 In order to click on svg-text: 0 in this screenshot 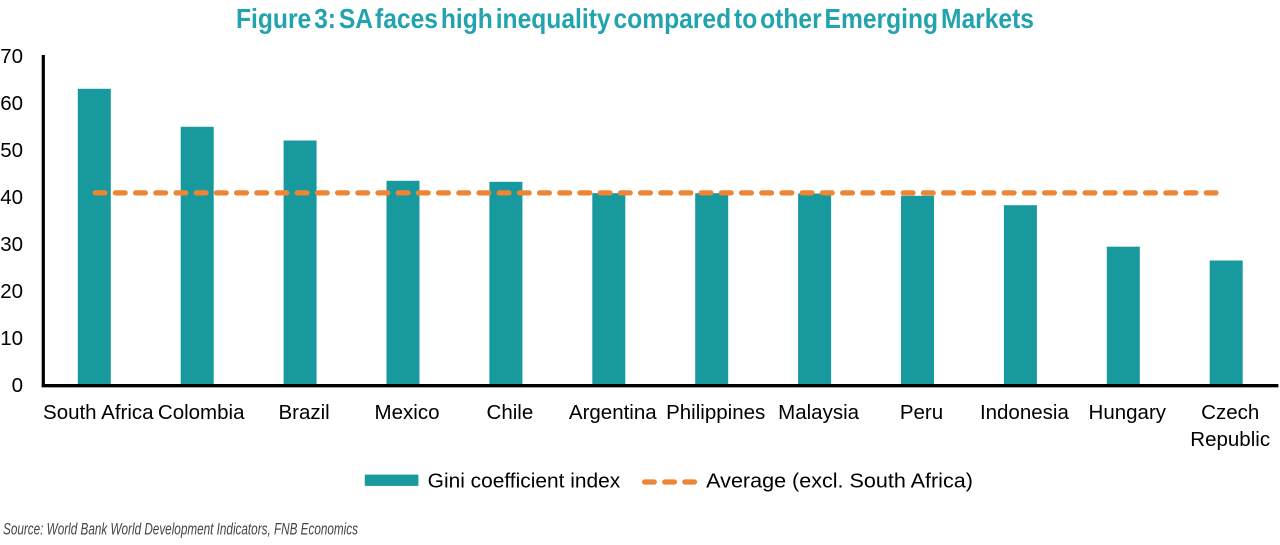, I will do `click(17, 385)`.